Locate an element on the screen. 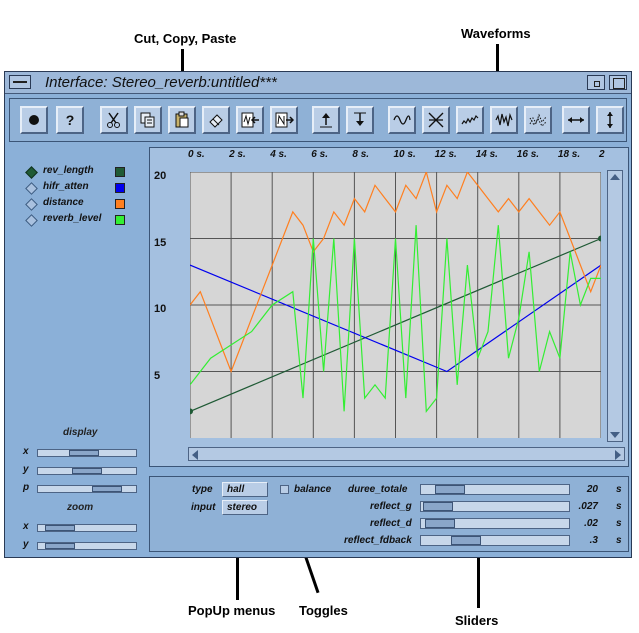 Image resolution: width=639 pixels, height=633 pixels. dotted-wave-button is located at coordinates (538, 120).